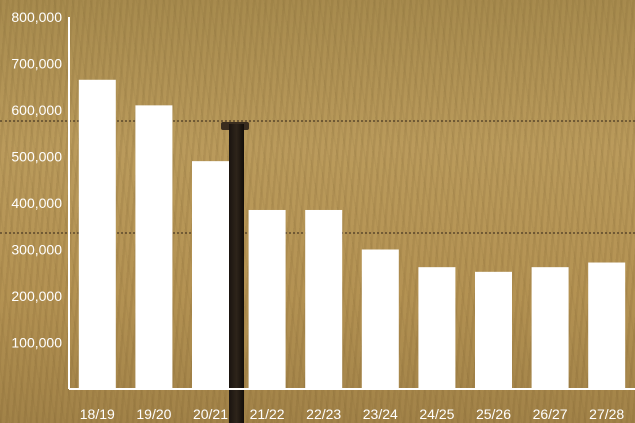  I want to click on y-tick-label: 600,000, so click(36, 110).